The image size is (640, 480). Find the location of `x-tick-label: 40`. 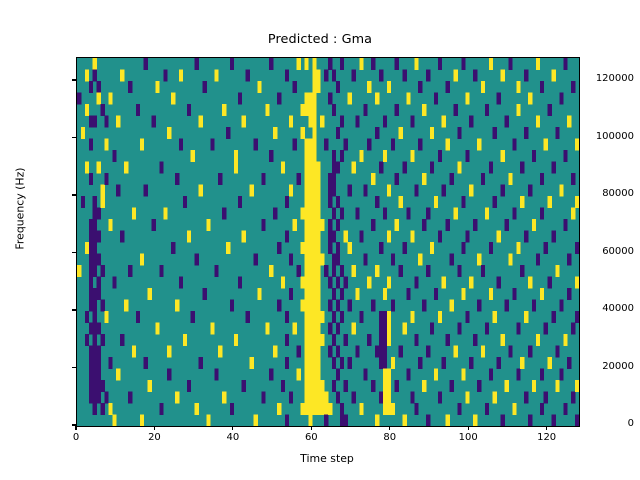

x-tick-label: 40 is located at coordinates (233, 437).